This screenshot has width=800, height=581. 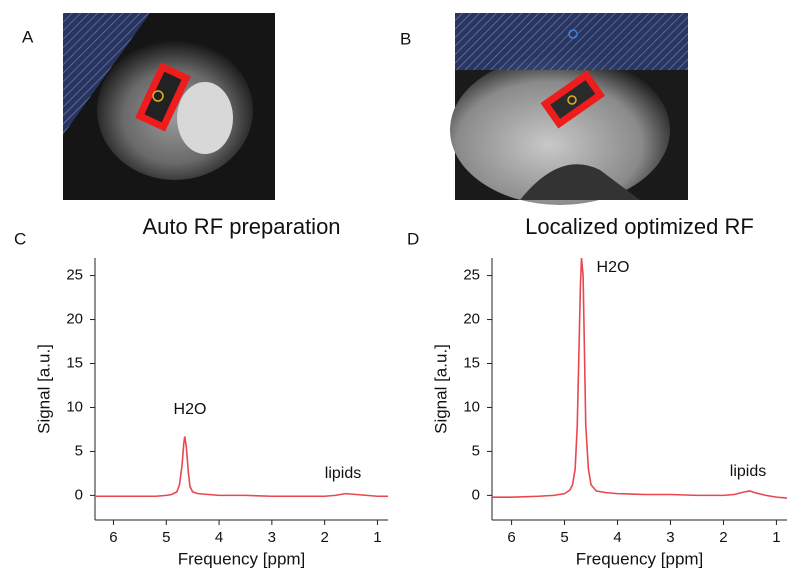 What do you see at coordinates (20, 238) in the screenshot?
I see `panel-label: C` at bounding box center [20, 238].